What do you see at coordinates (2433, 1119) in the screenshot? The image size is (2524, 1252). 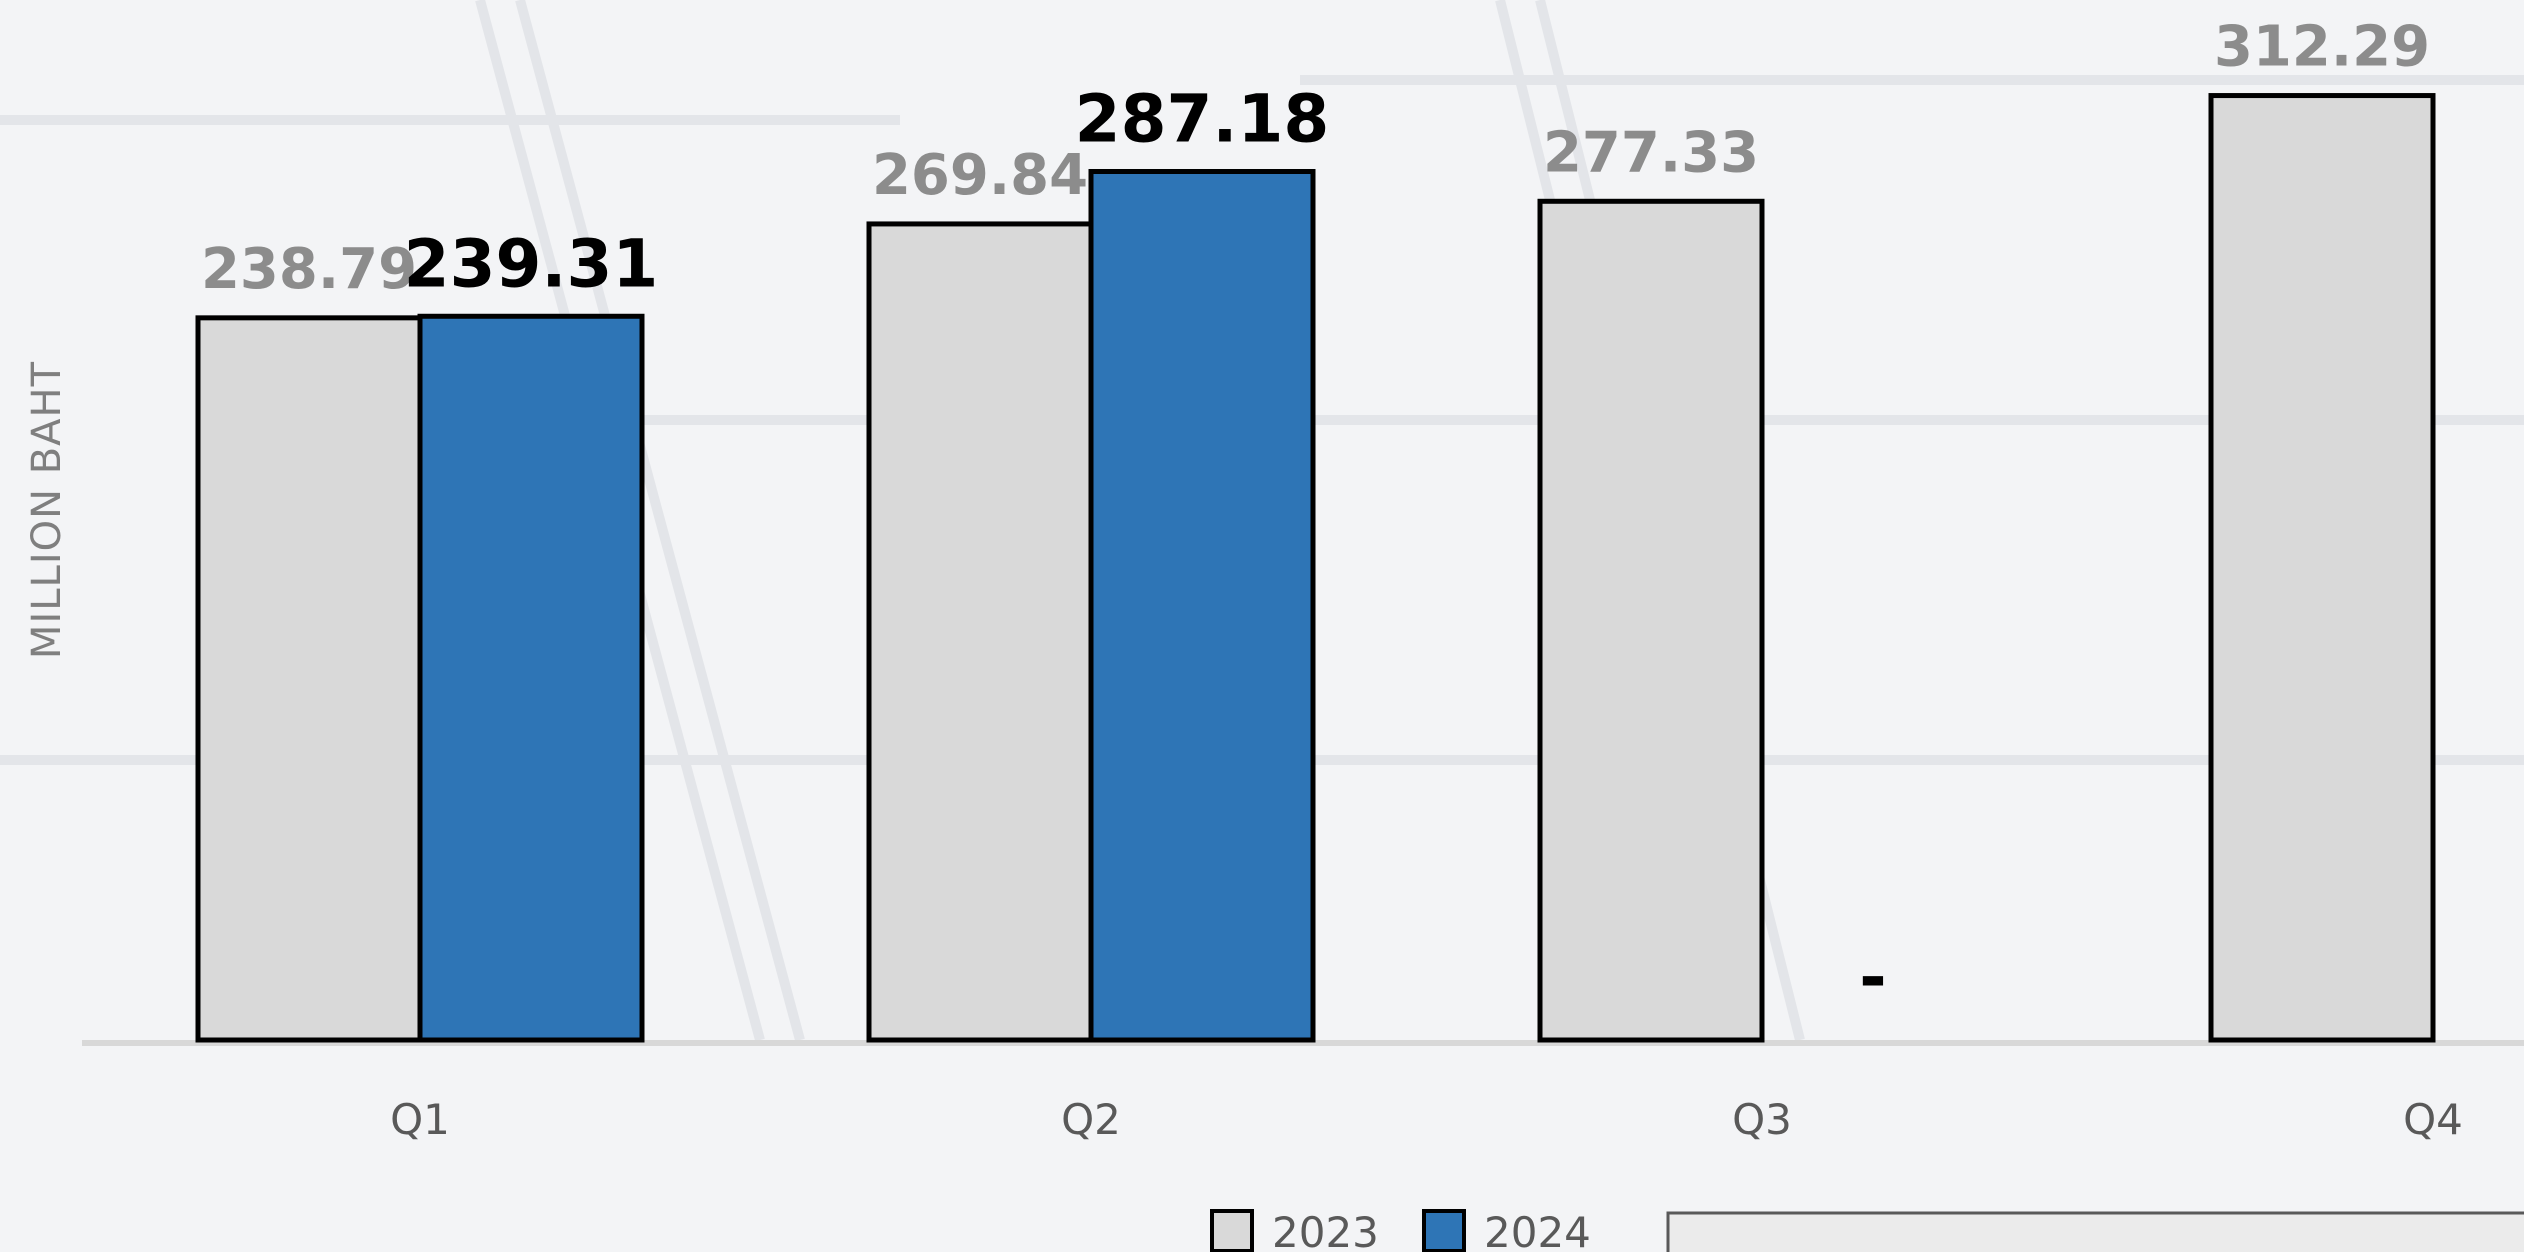 I see `x-tick-q4: Q4` at bounding box center [2433, 1119].